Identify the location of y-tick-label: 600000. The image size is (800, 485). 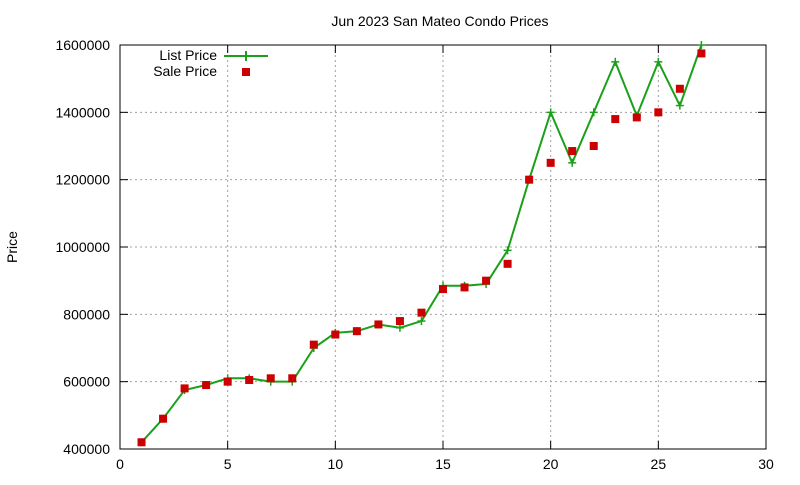
(86, 382).